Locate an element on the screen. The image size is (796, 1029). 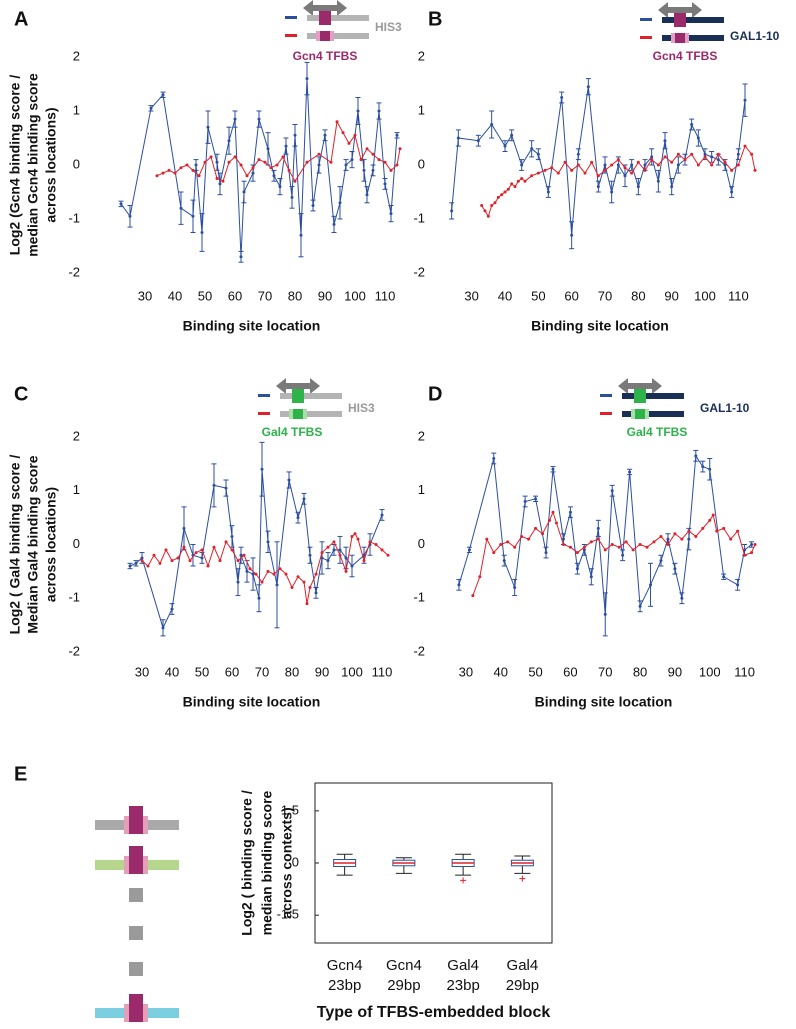
x-tick-label: 60 is located at coordinates (235, 295).